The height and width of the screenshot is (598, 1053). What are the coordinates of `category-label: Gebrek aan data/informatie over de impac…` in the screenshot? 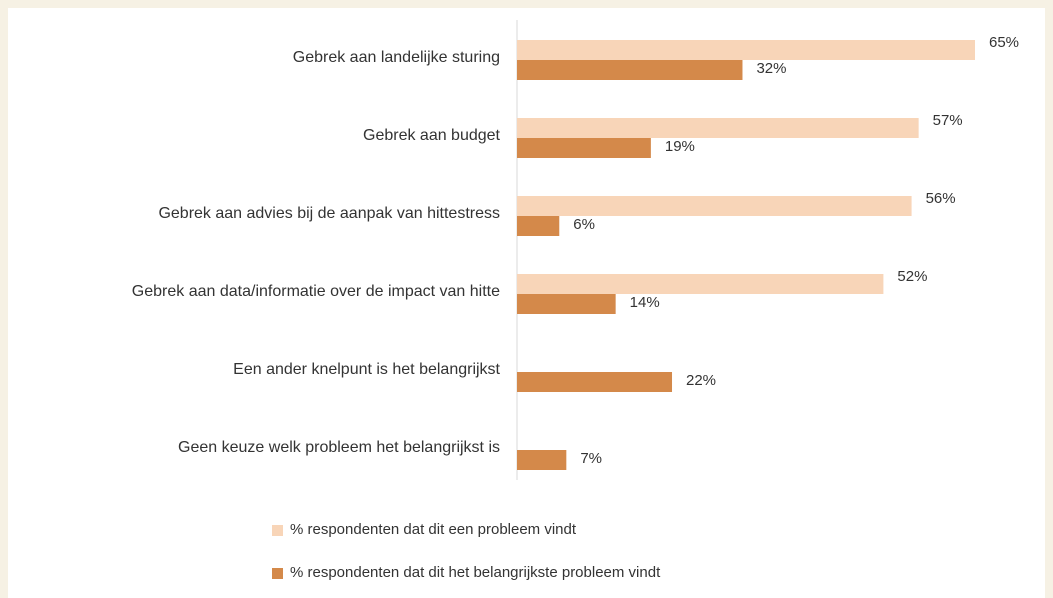 It's located at (316, 291).